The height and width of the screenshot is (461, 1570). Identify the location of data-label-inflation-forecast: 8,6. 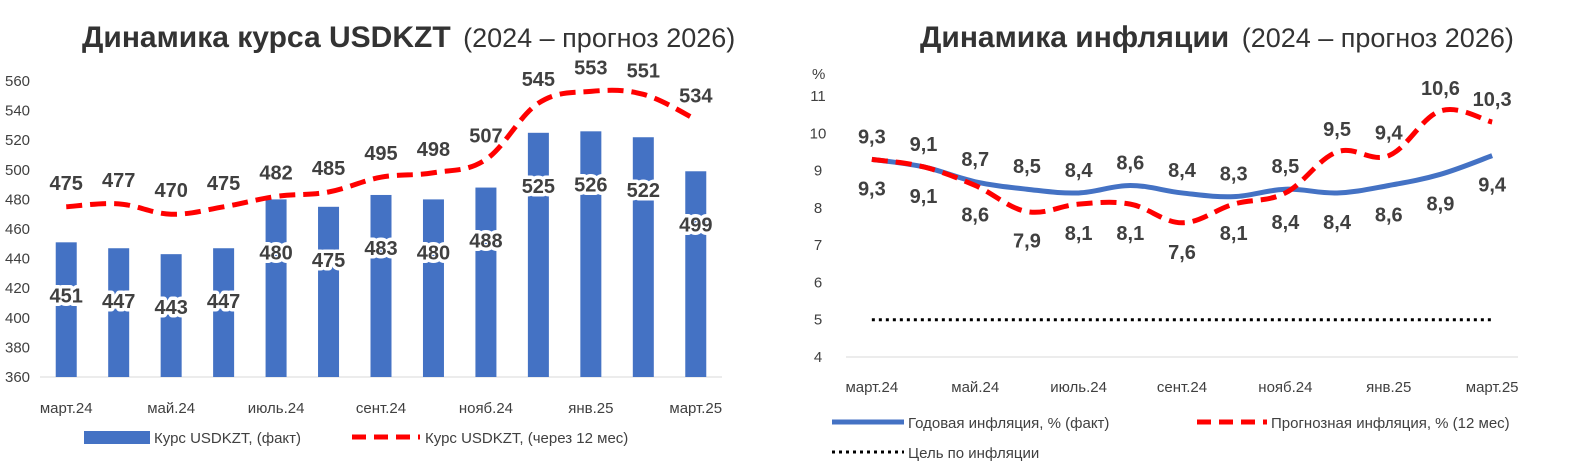
(975, 215).